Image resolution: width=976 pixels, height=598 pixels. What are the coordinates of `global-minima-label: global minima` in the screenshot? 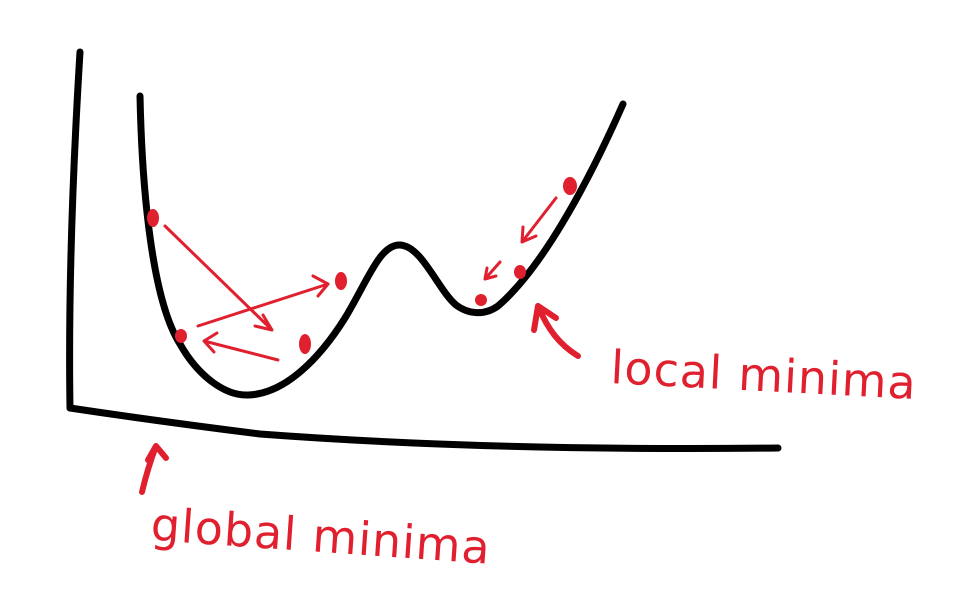 It's located at (320, 536).